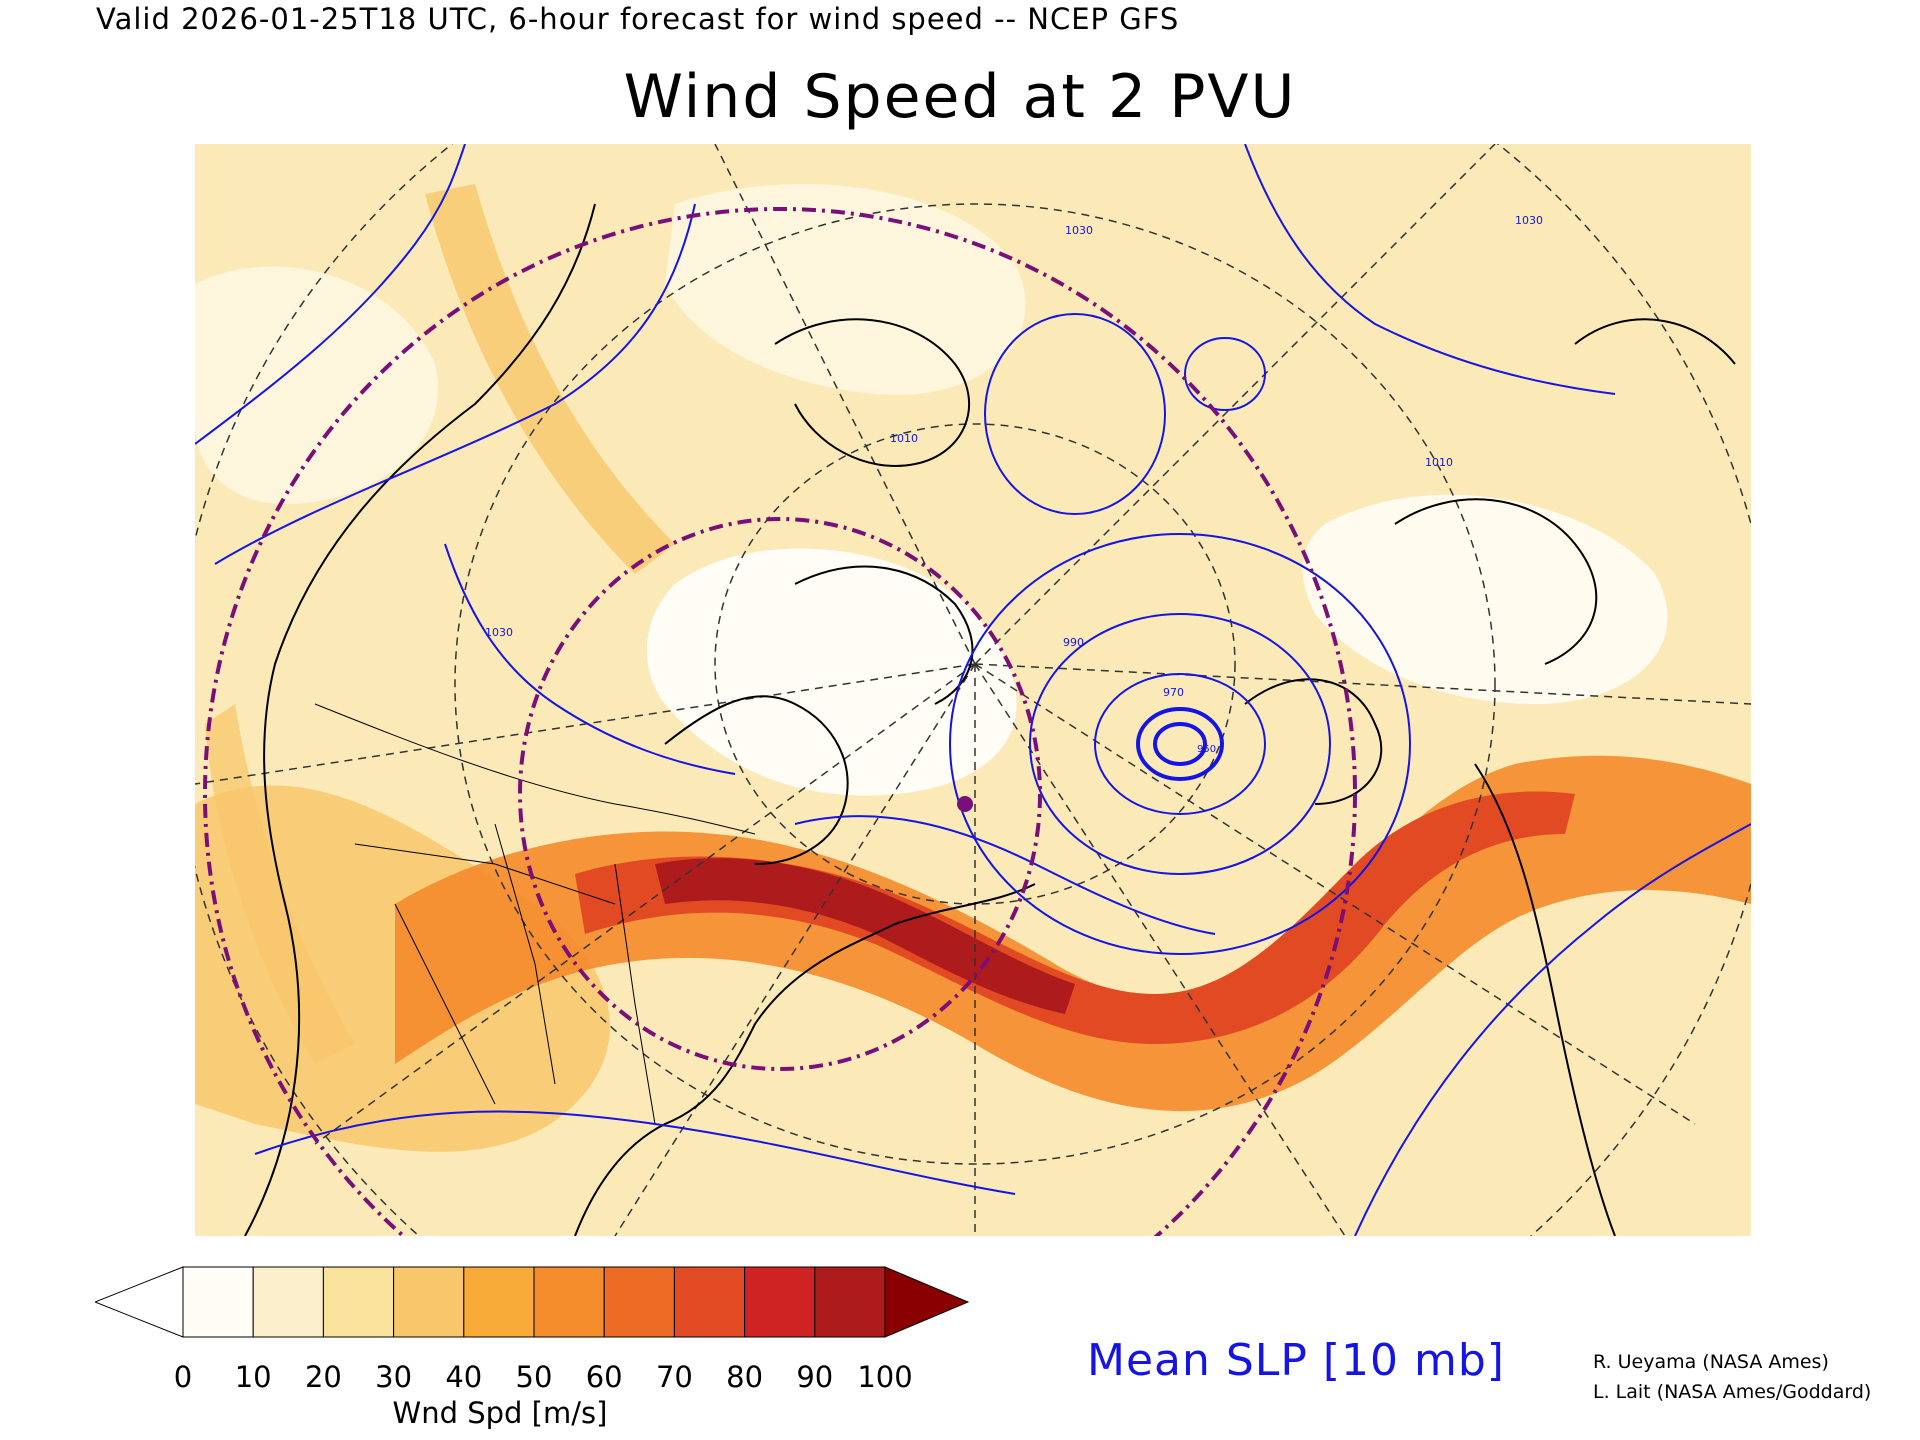  Describe the element at coordinates (885, 1377) in the screenshot. I see `colorbar-tick-label: 100` at that location.